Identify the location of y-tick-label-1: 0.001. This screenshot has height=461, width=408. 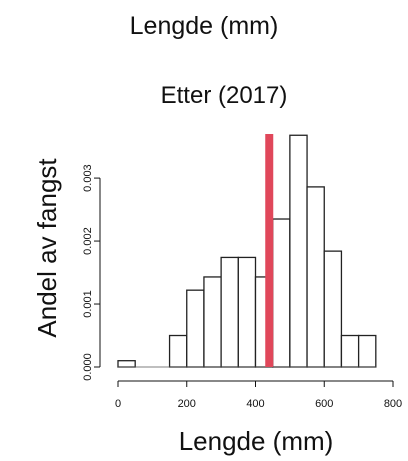
(88, 304).